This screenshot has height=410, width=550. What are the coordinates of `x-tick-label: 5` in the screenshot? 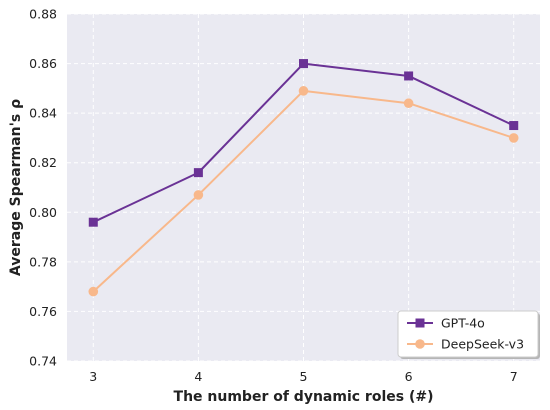 It's located at (304, 376).